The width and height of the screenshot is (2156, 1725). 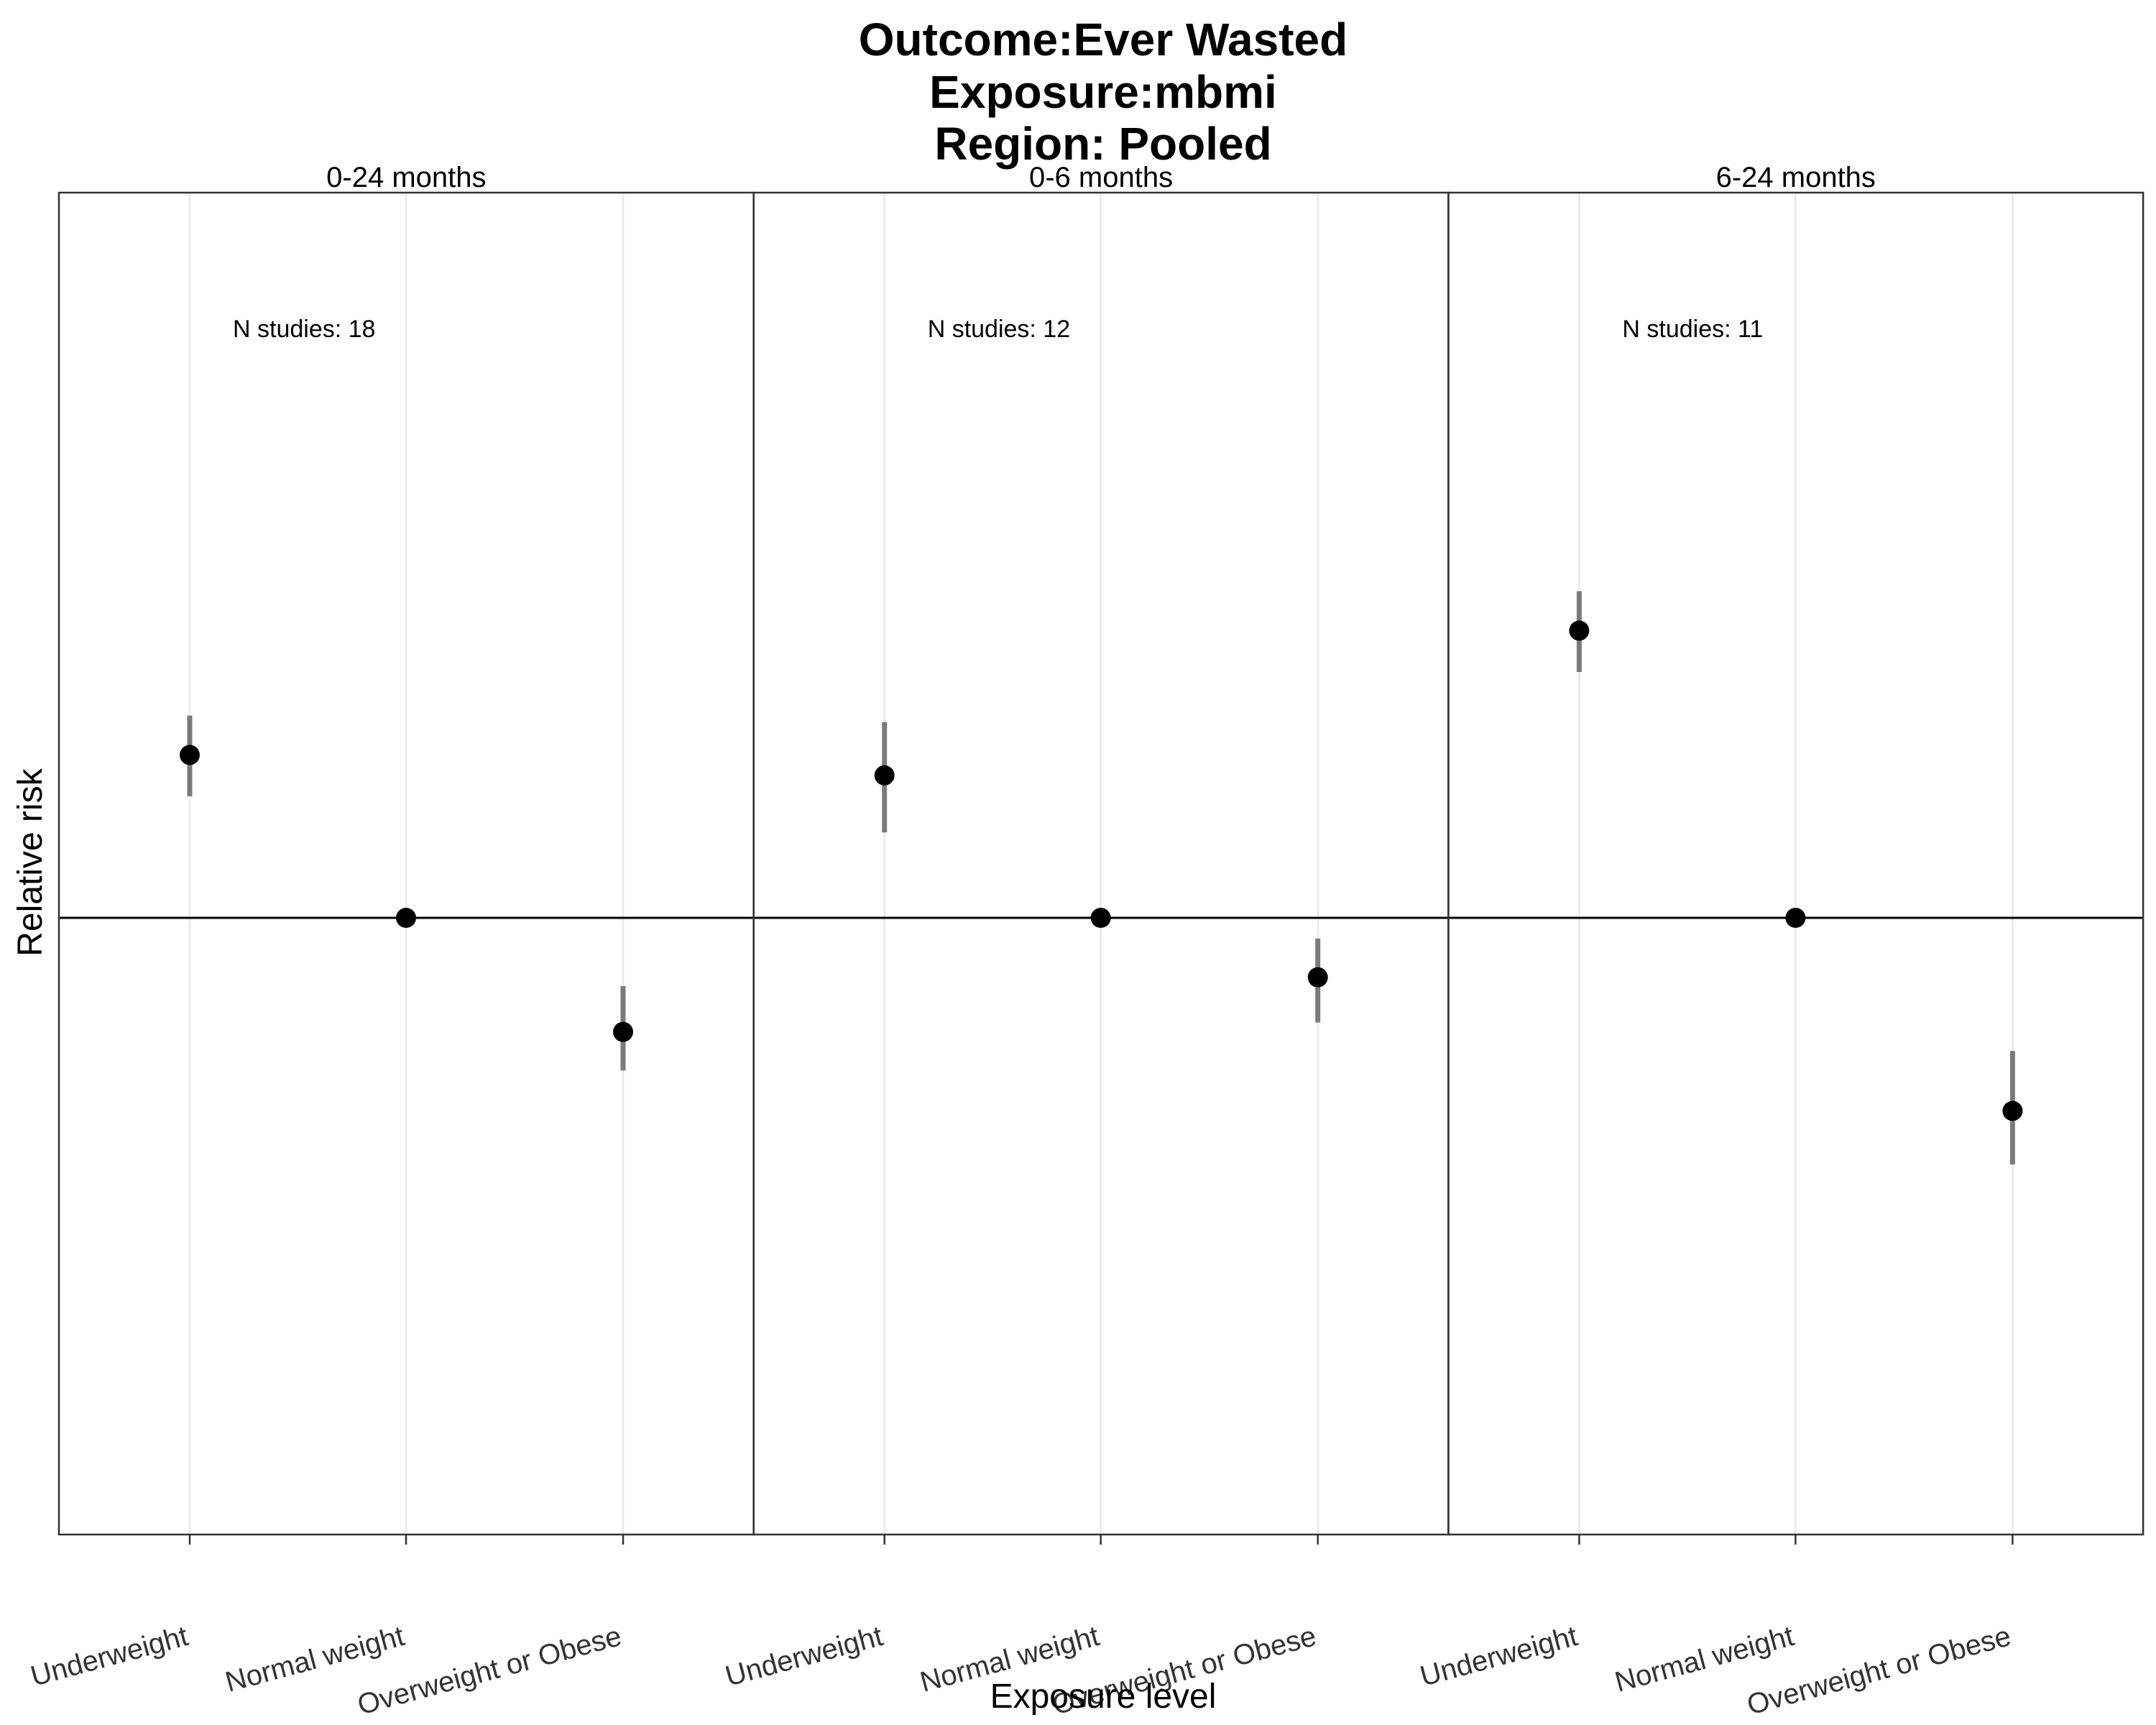 I want to click on panel-strip-label: 0-6 months, so click(x=1101, y=177).